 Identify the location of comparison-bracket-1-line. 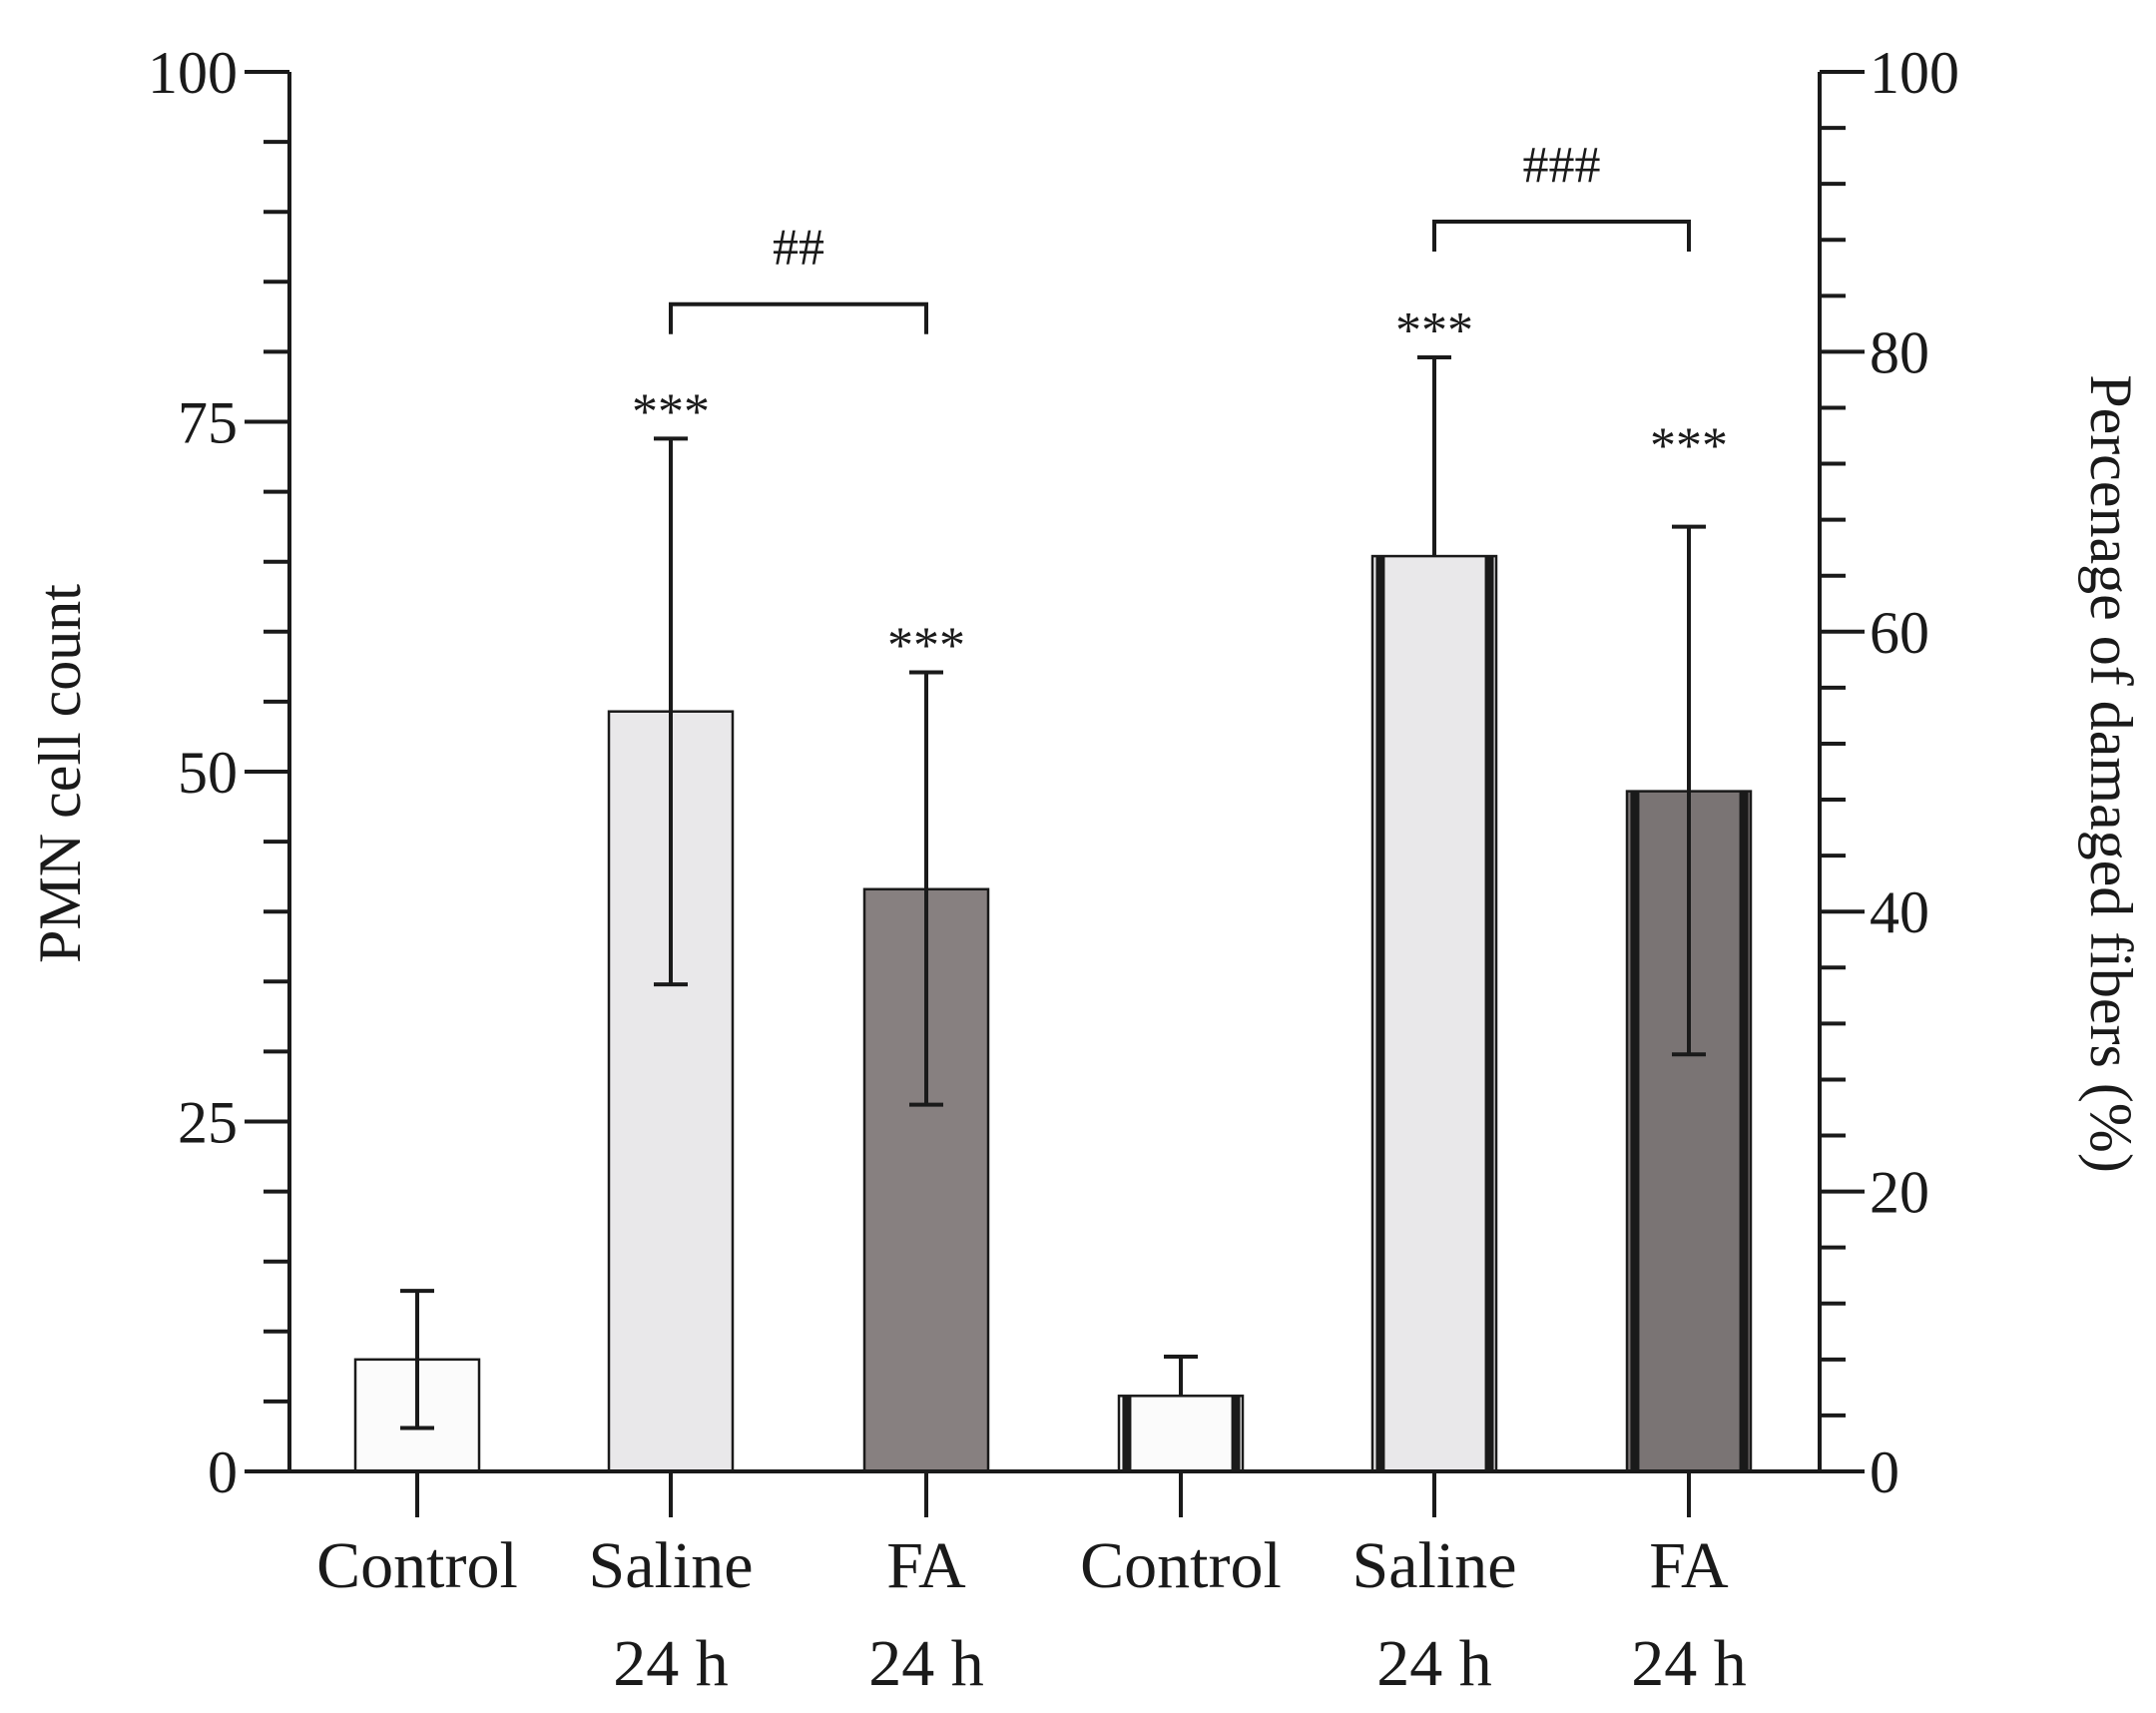
(798, 317).